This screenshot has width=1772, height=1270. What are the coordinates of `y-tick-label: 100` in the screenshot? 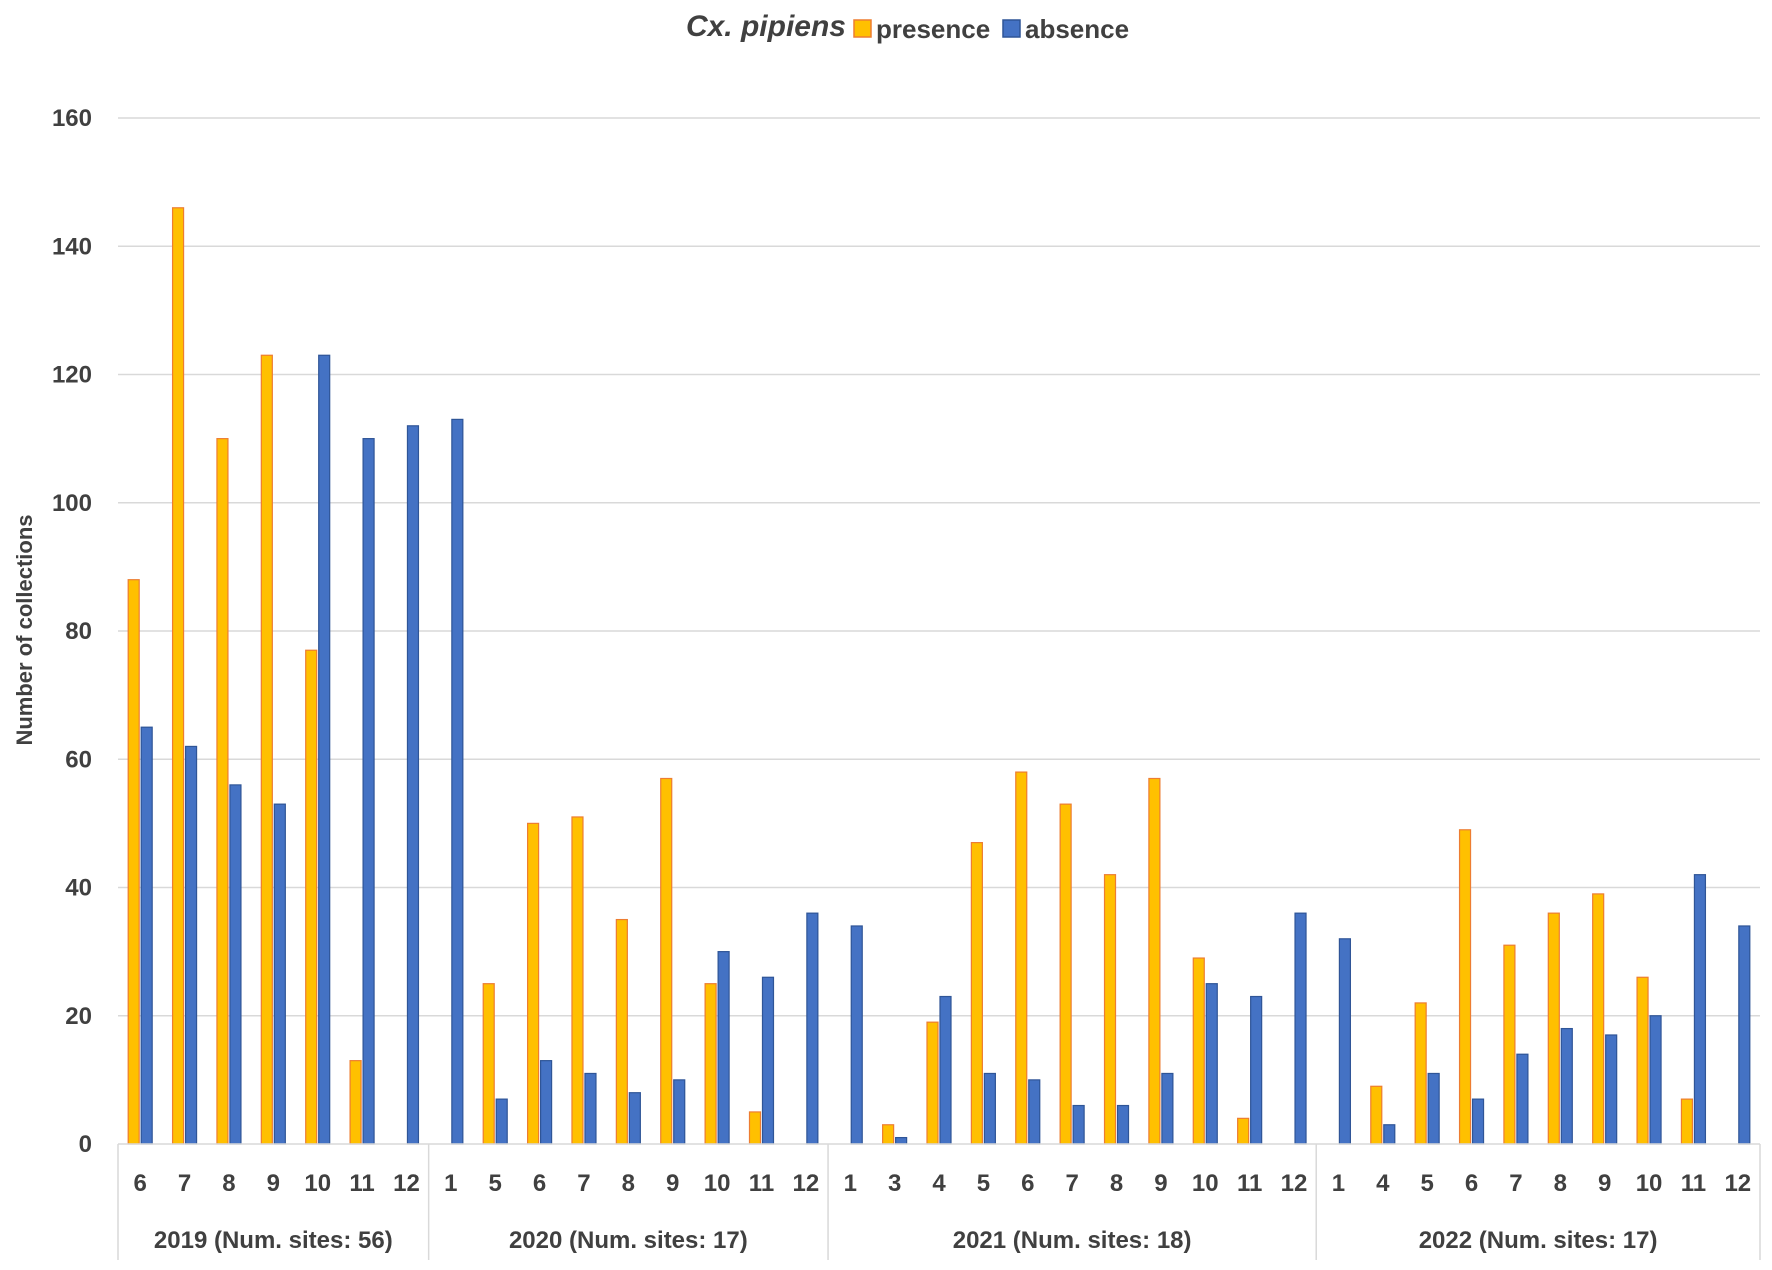 It's located at (72, 503).